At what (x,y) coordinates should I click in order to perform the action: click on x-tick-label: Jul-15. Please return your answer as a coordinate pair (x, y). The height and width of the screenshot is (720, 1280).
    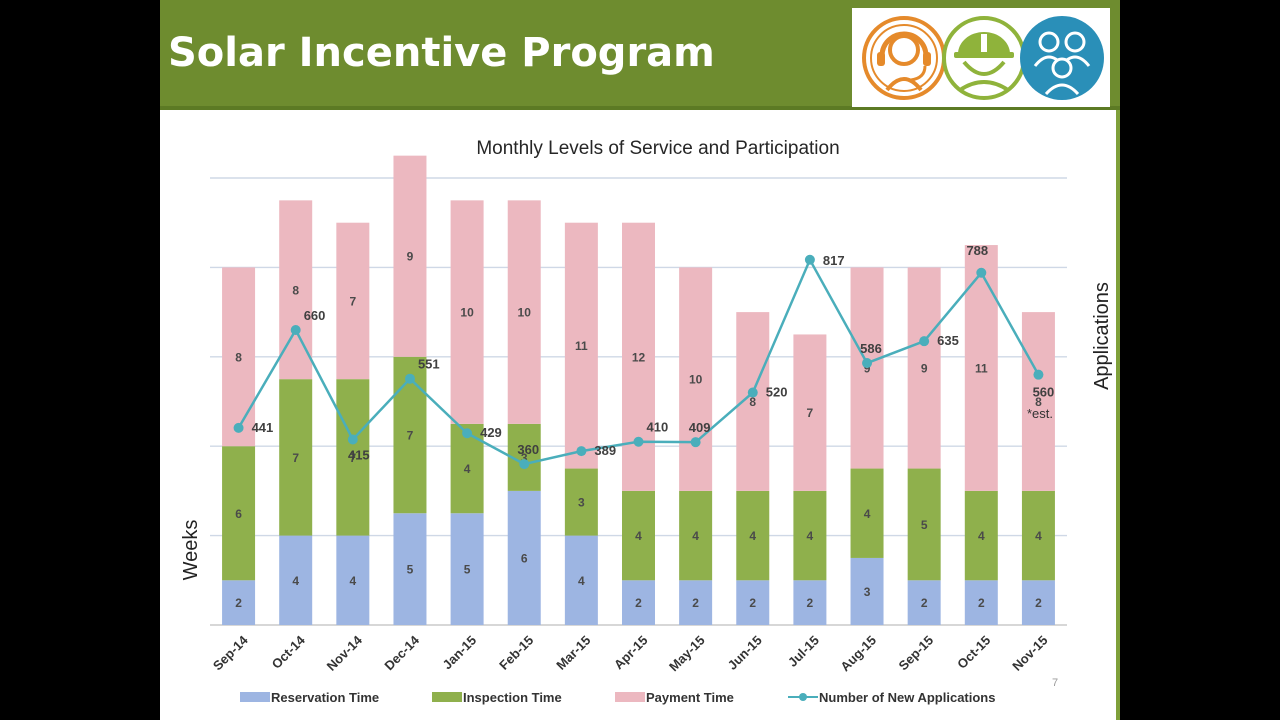
    Looking at the image, I should click on (803, 651).